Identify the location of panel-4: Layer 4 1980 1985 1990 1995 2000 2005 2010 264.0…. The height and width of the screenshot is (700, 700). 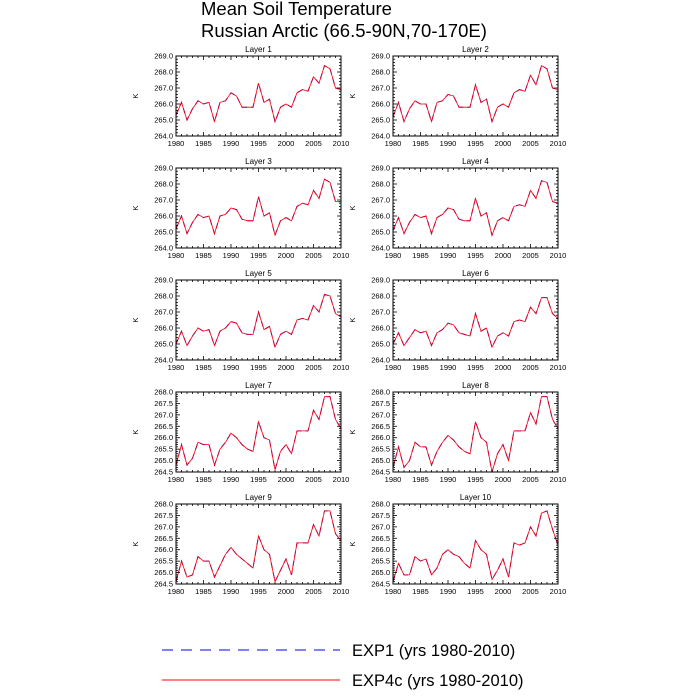
(457, 208).